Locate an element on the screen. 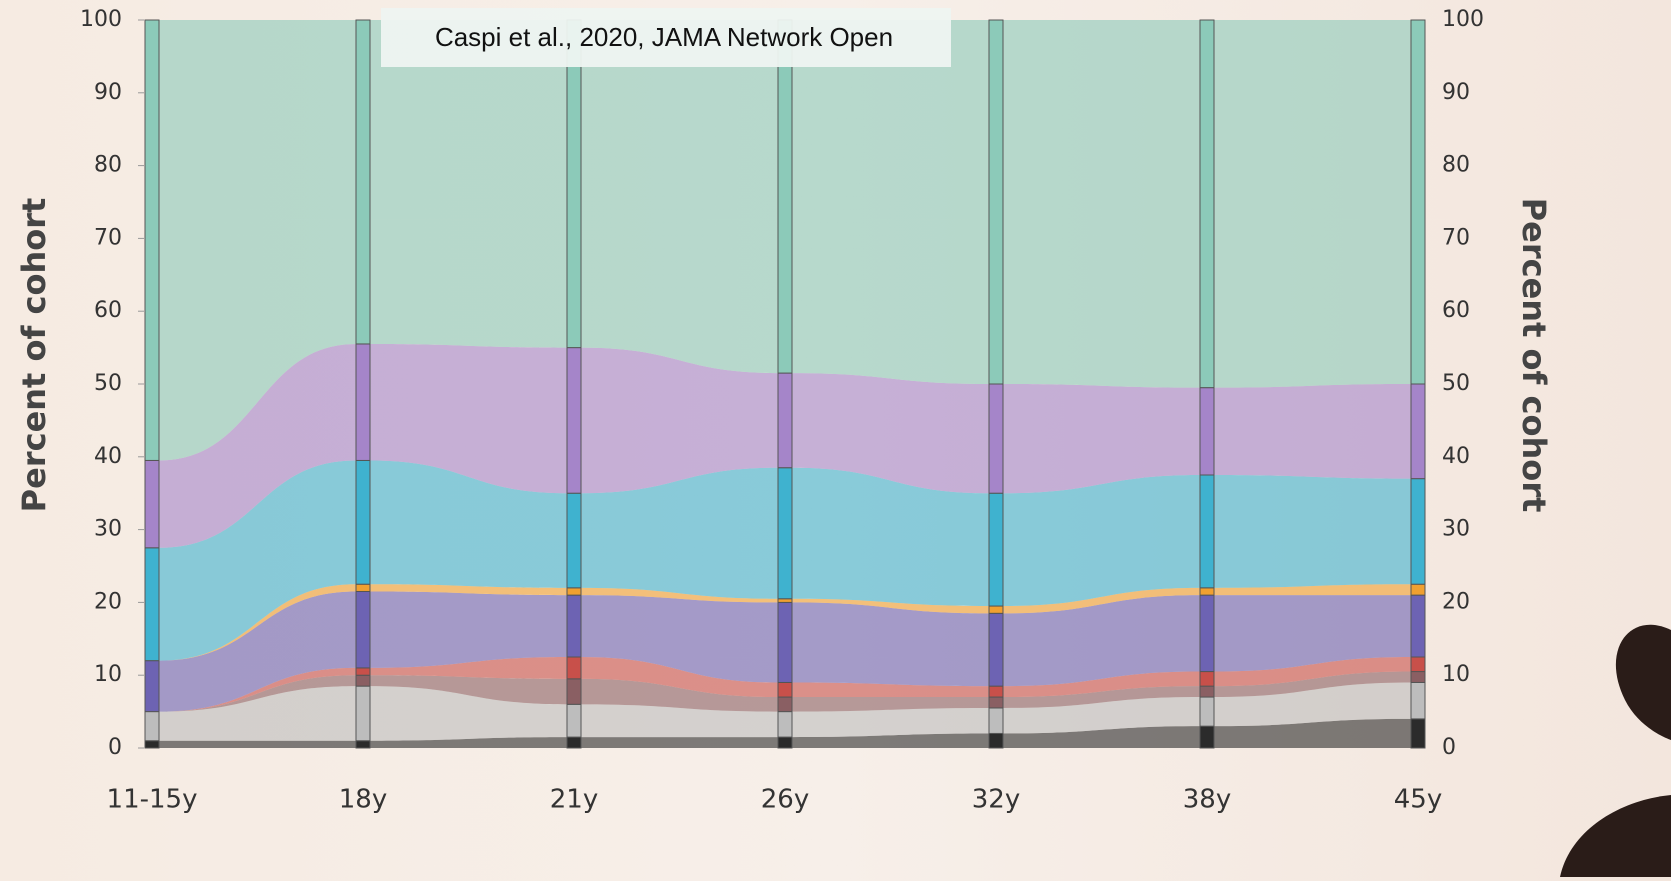  y2-tick-label: 70 is located at coordinates (1456, 237).